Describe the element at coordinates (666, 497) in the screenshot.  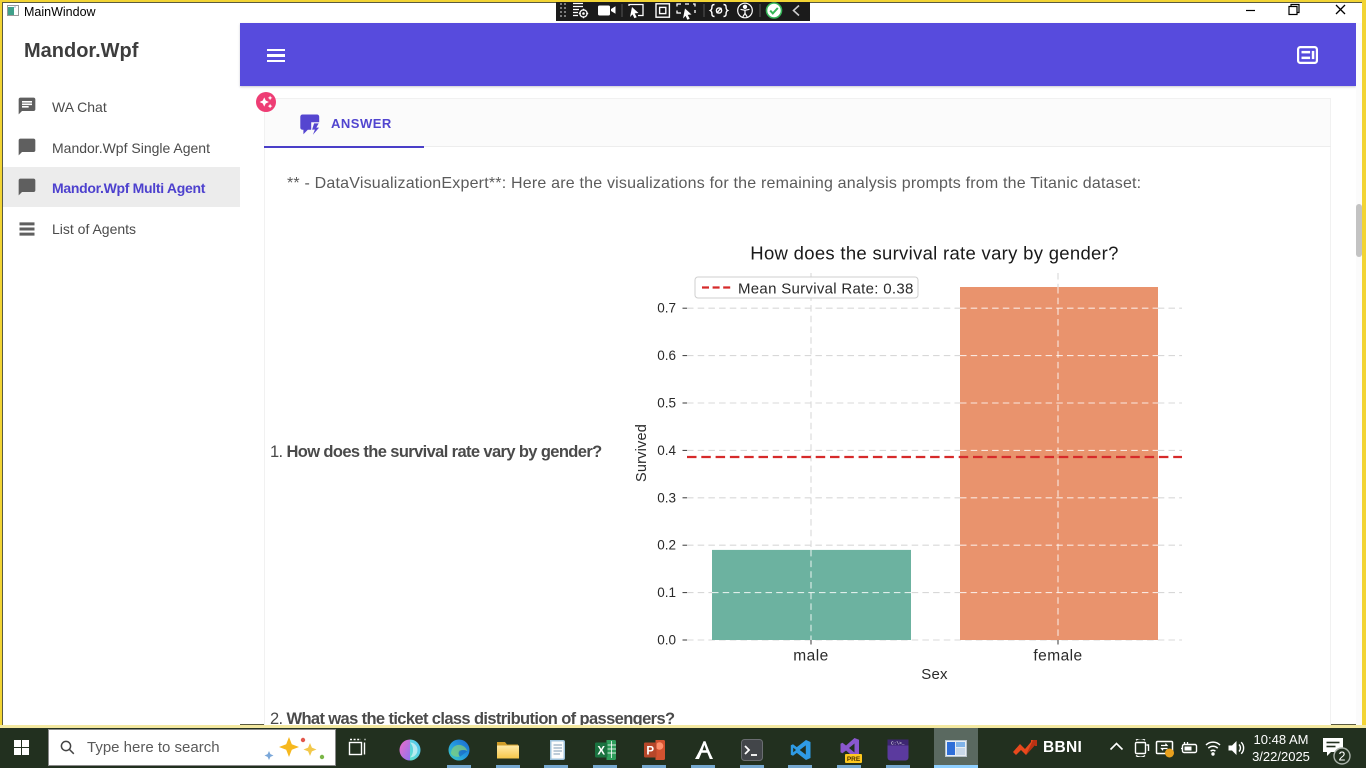
I see `svg-text: 0.3` at that location.